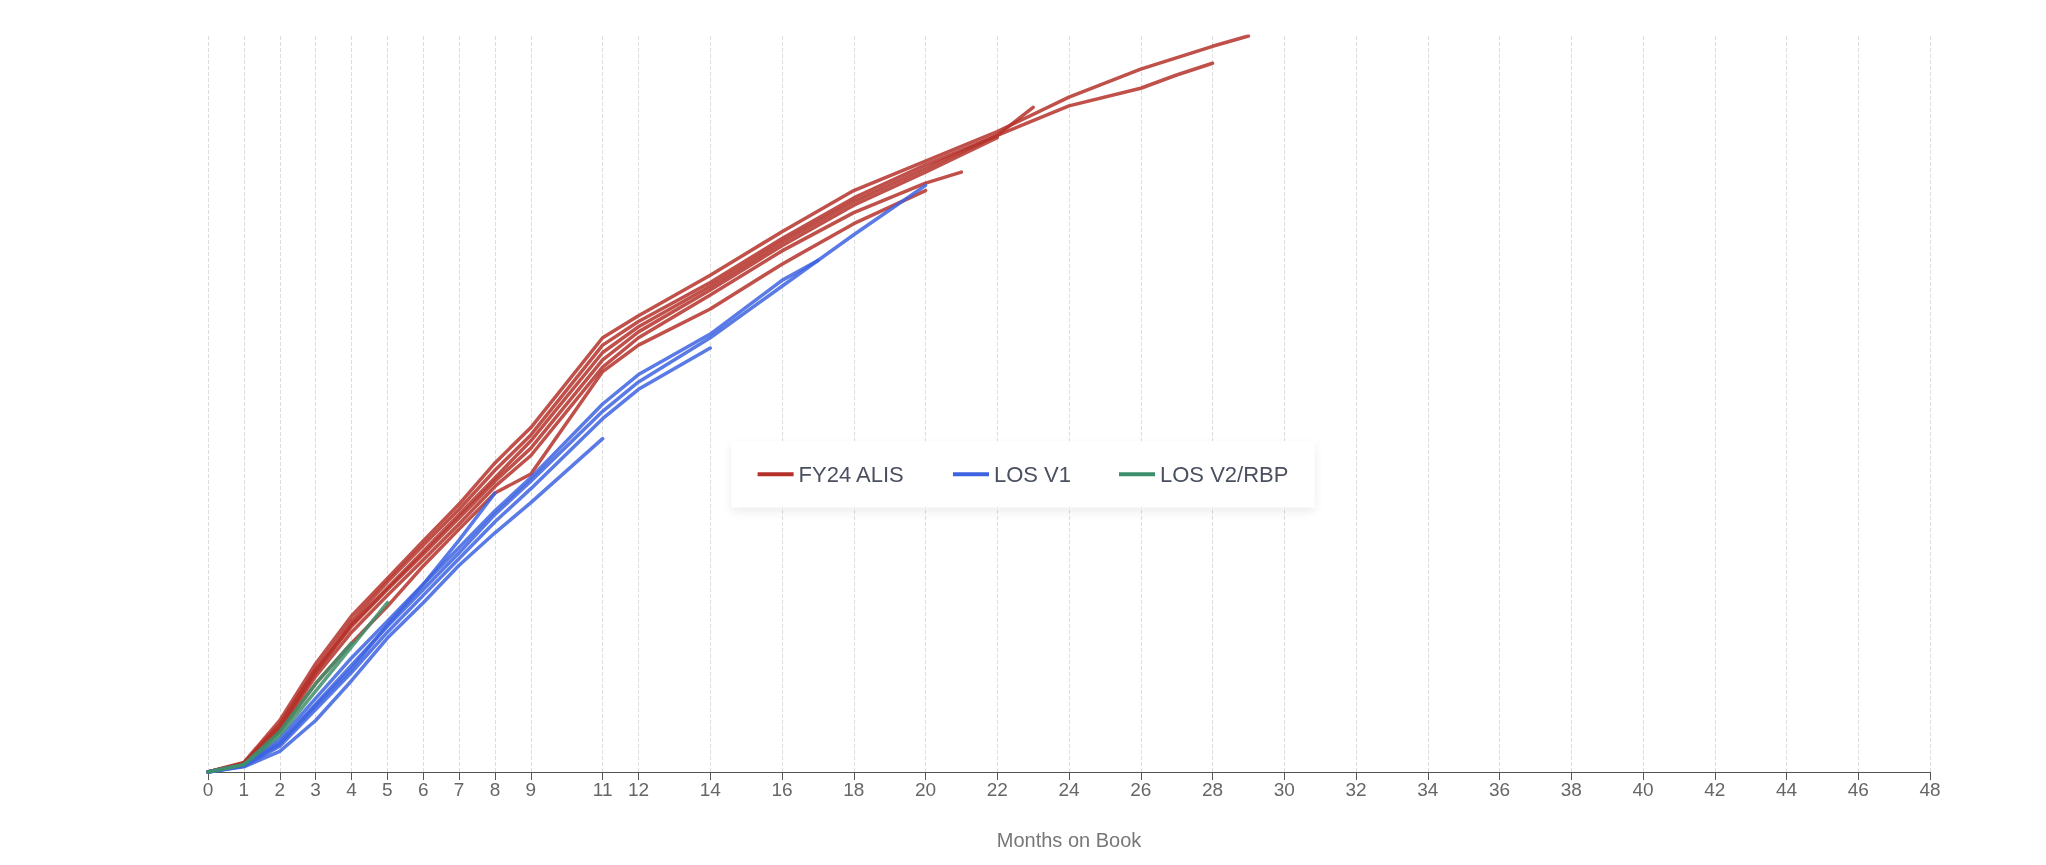  I want to click on x-tick-label: 20, so click(925, 789).